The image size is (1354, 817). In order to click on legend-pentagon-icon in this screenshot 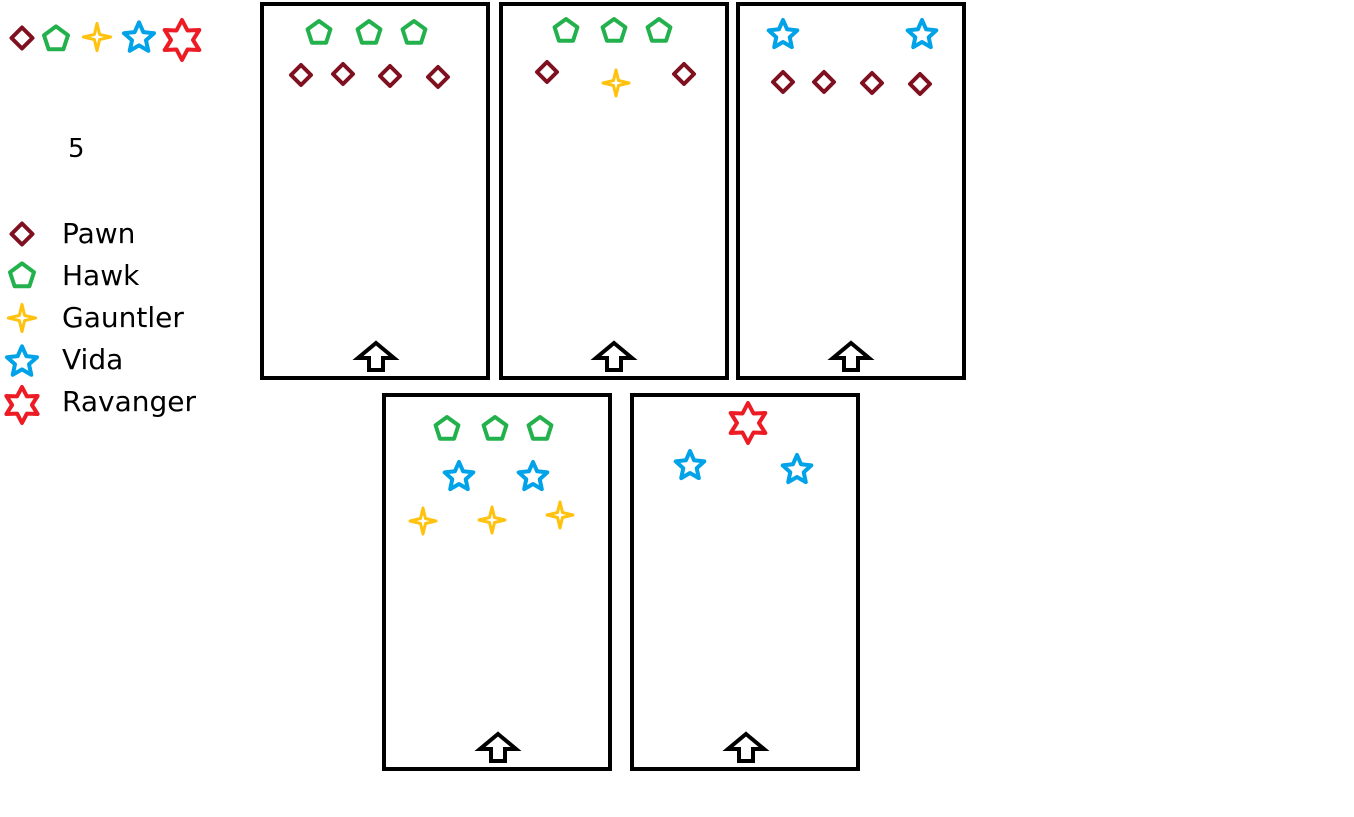, I will do `click(22, 275)`.